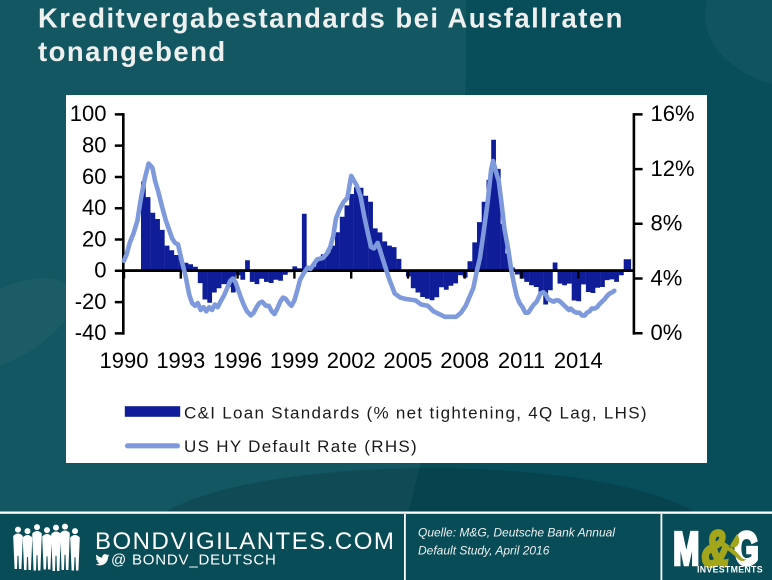  What do you see at coordinates (407, 360) in the screenshot?
I see `svg-text: 2005` at bounding box center [407, 360].